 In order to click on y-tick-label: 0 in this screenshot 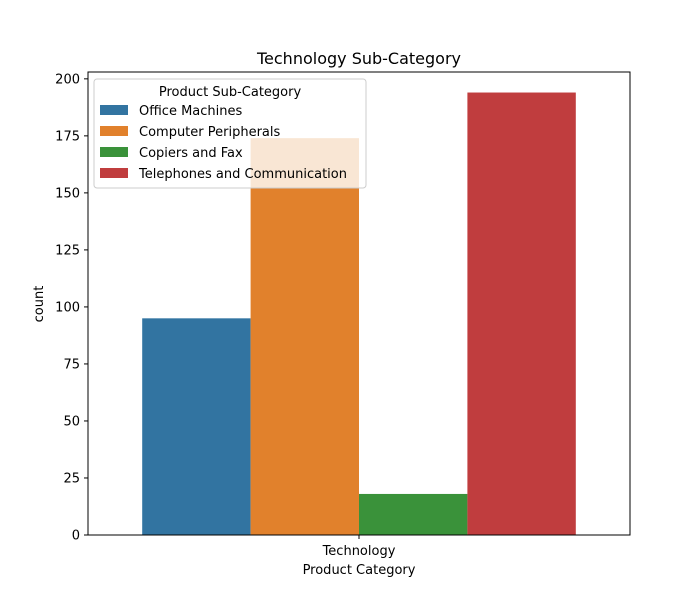, I will do `click(76, 536)`.